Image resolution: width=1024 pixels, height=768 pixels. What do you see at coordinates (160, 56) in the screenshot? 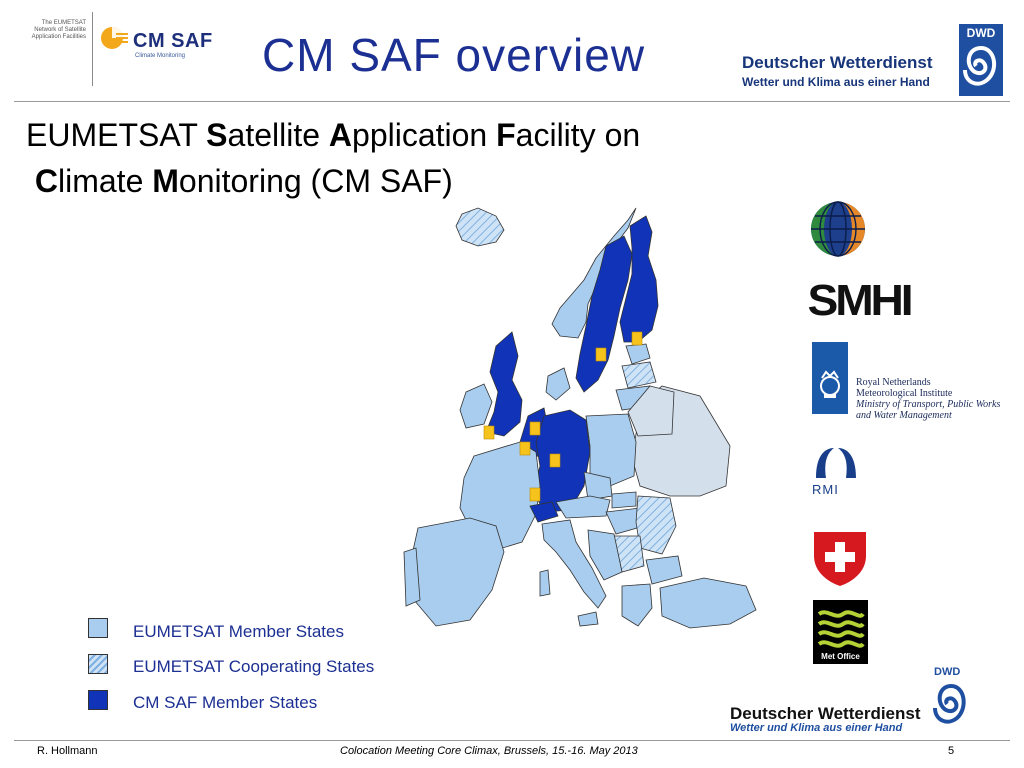
I see `cmsaf-logo-subtext: Climate Monitoring` at bounding box center [160, 56].